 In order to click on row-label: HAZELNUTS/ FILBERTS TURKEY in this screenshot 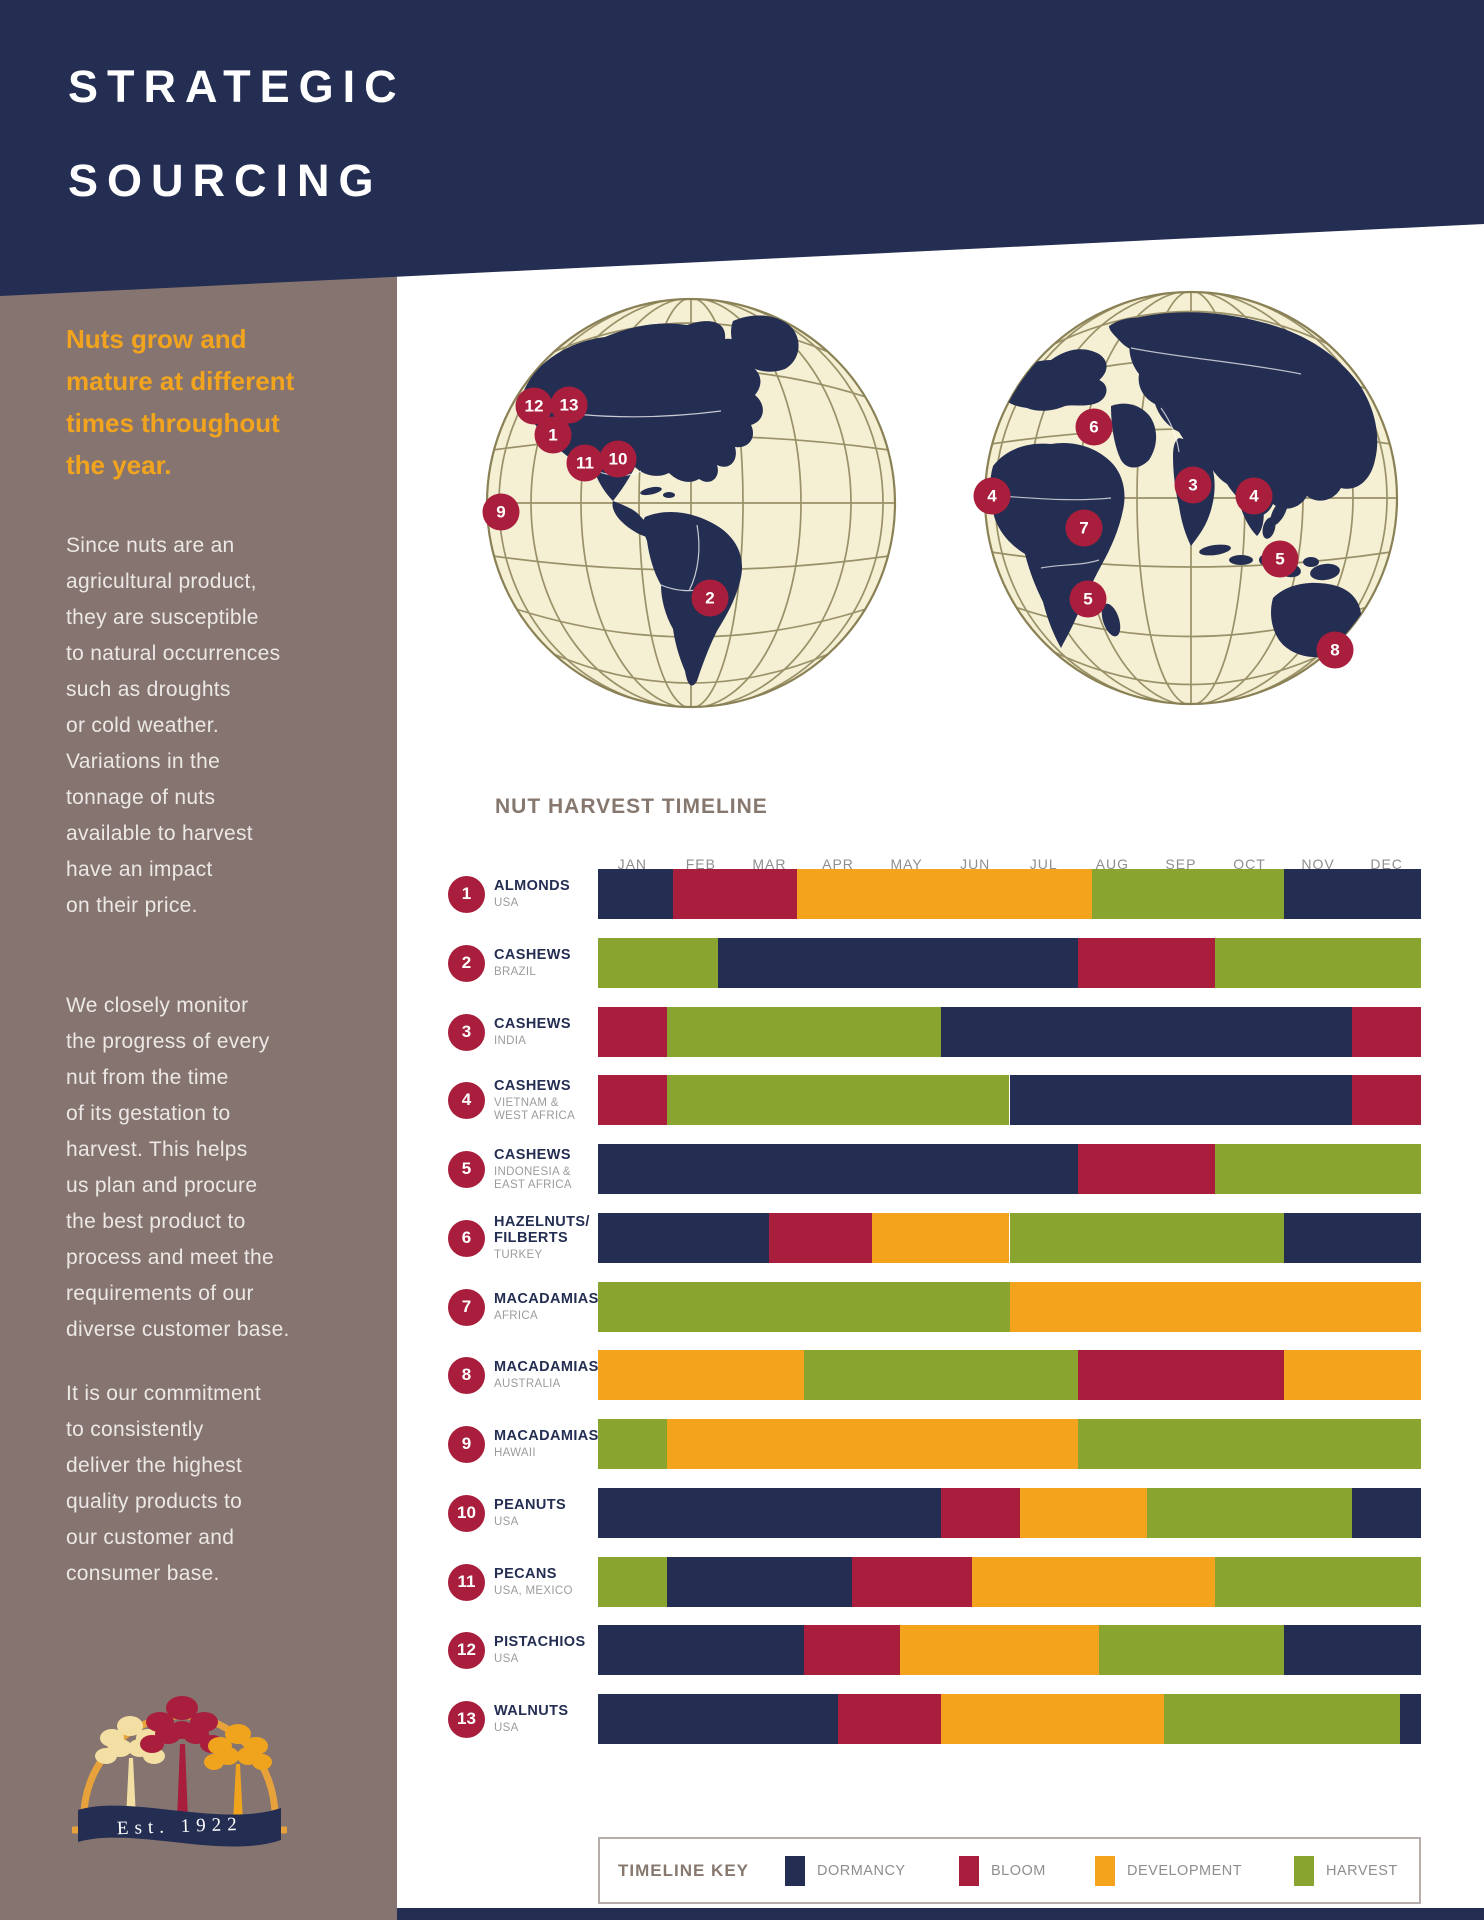, I will do `click(549, 1238)`.